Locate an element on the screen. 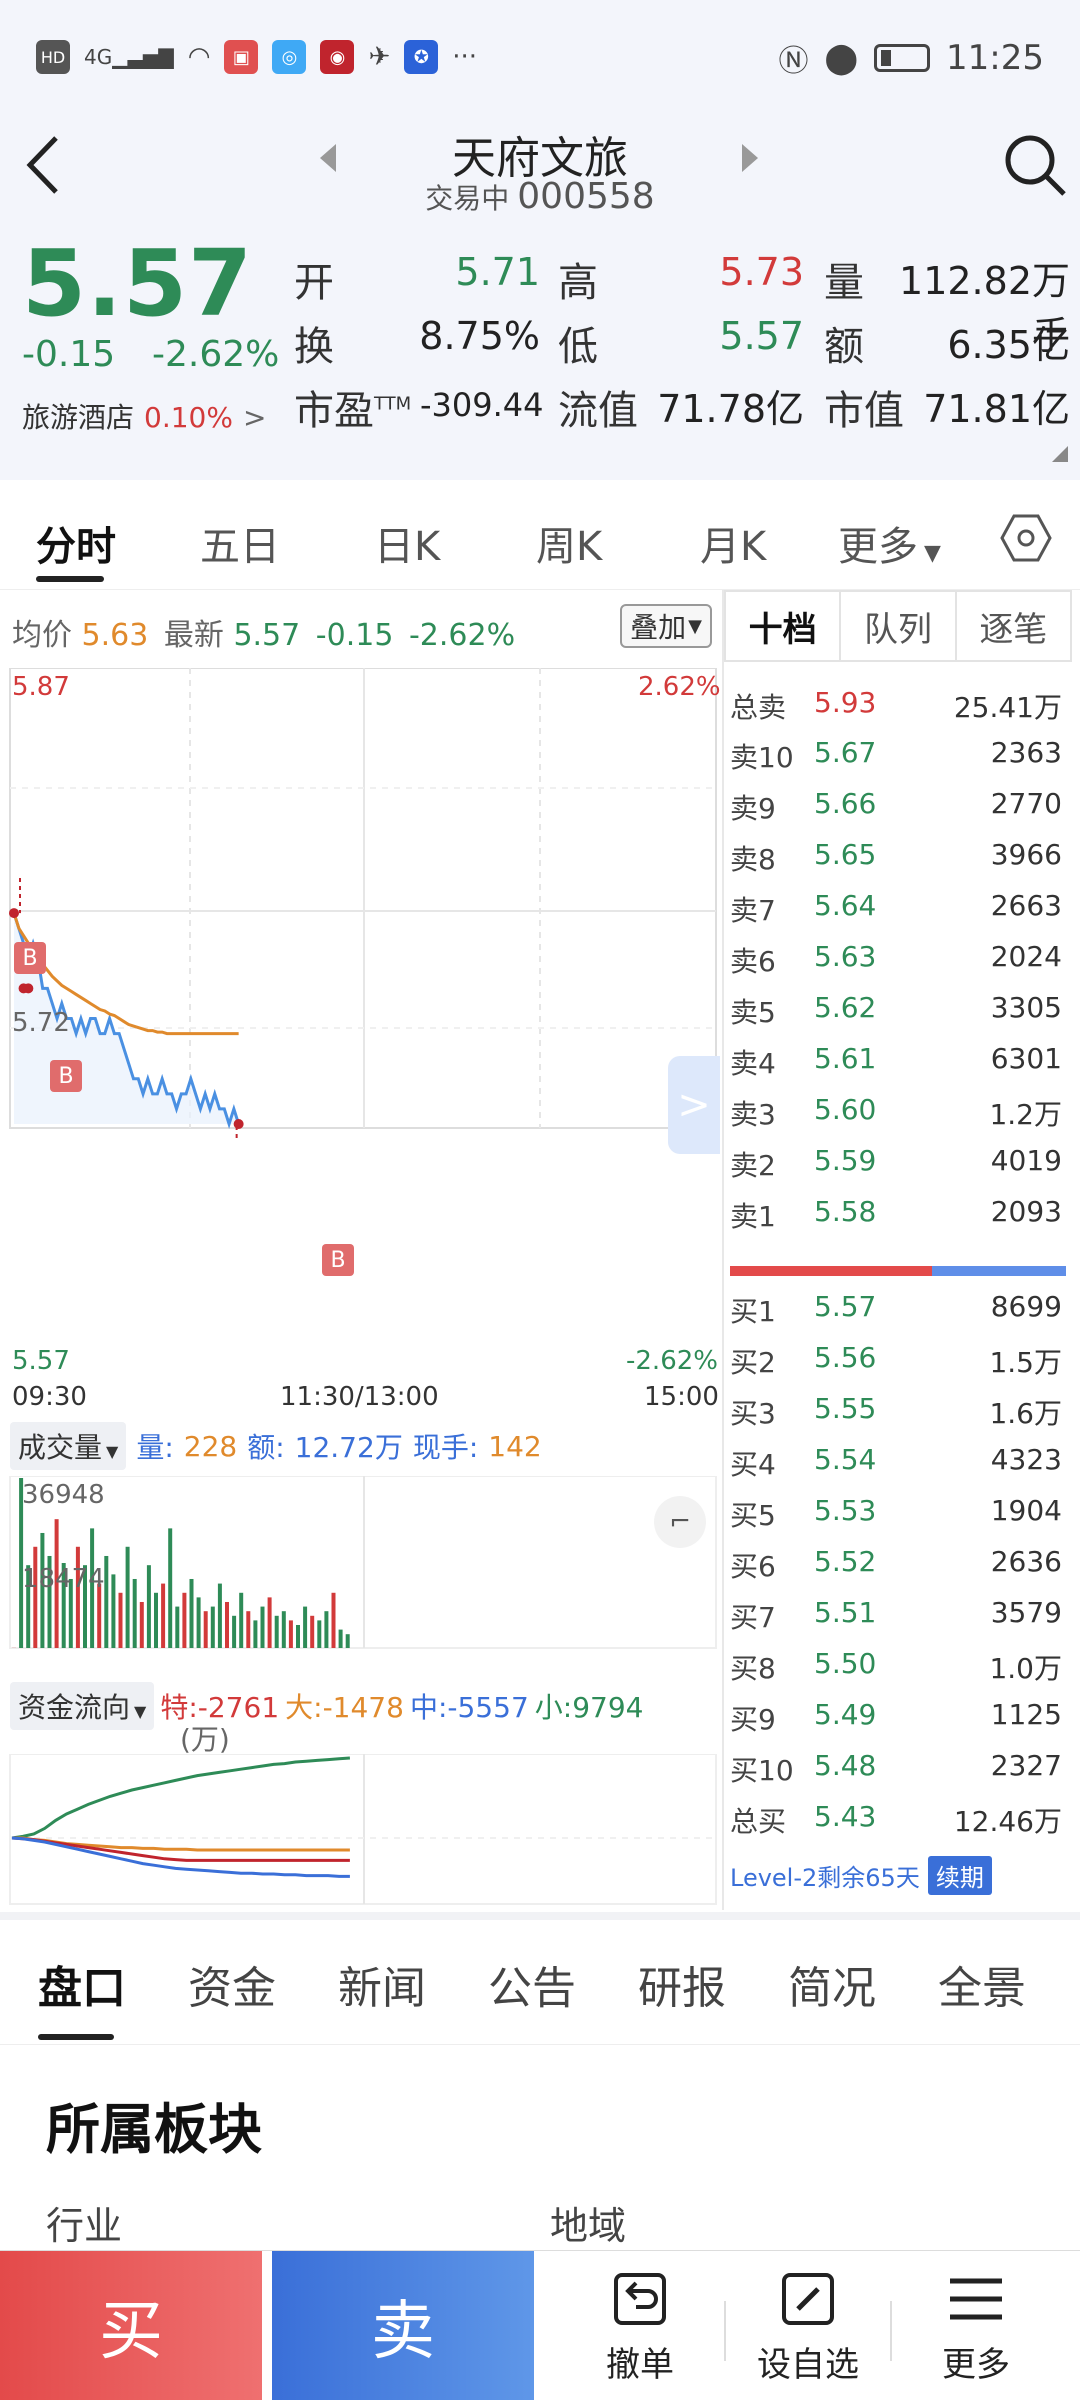 This screenshot has height=2400, width=1080. tab-research: 研报 is located at coordinates (682, 1988).